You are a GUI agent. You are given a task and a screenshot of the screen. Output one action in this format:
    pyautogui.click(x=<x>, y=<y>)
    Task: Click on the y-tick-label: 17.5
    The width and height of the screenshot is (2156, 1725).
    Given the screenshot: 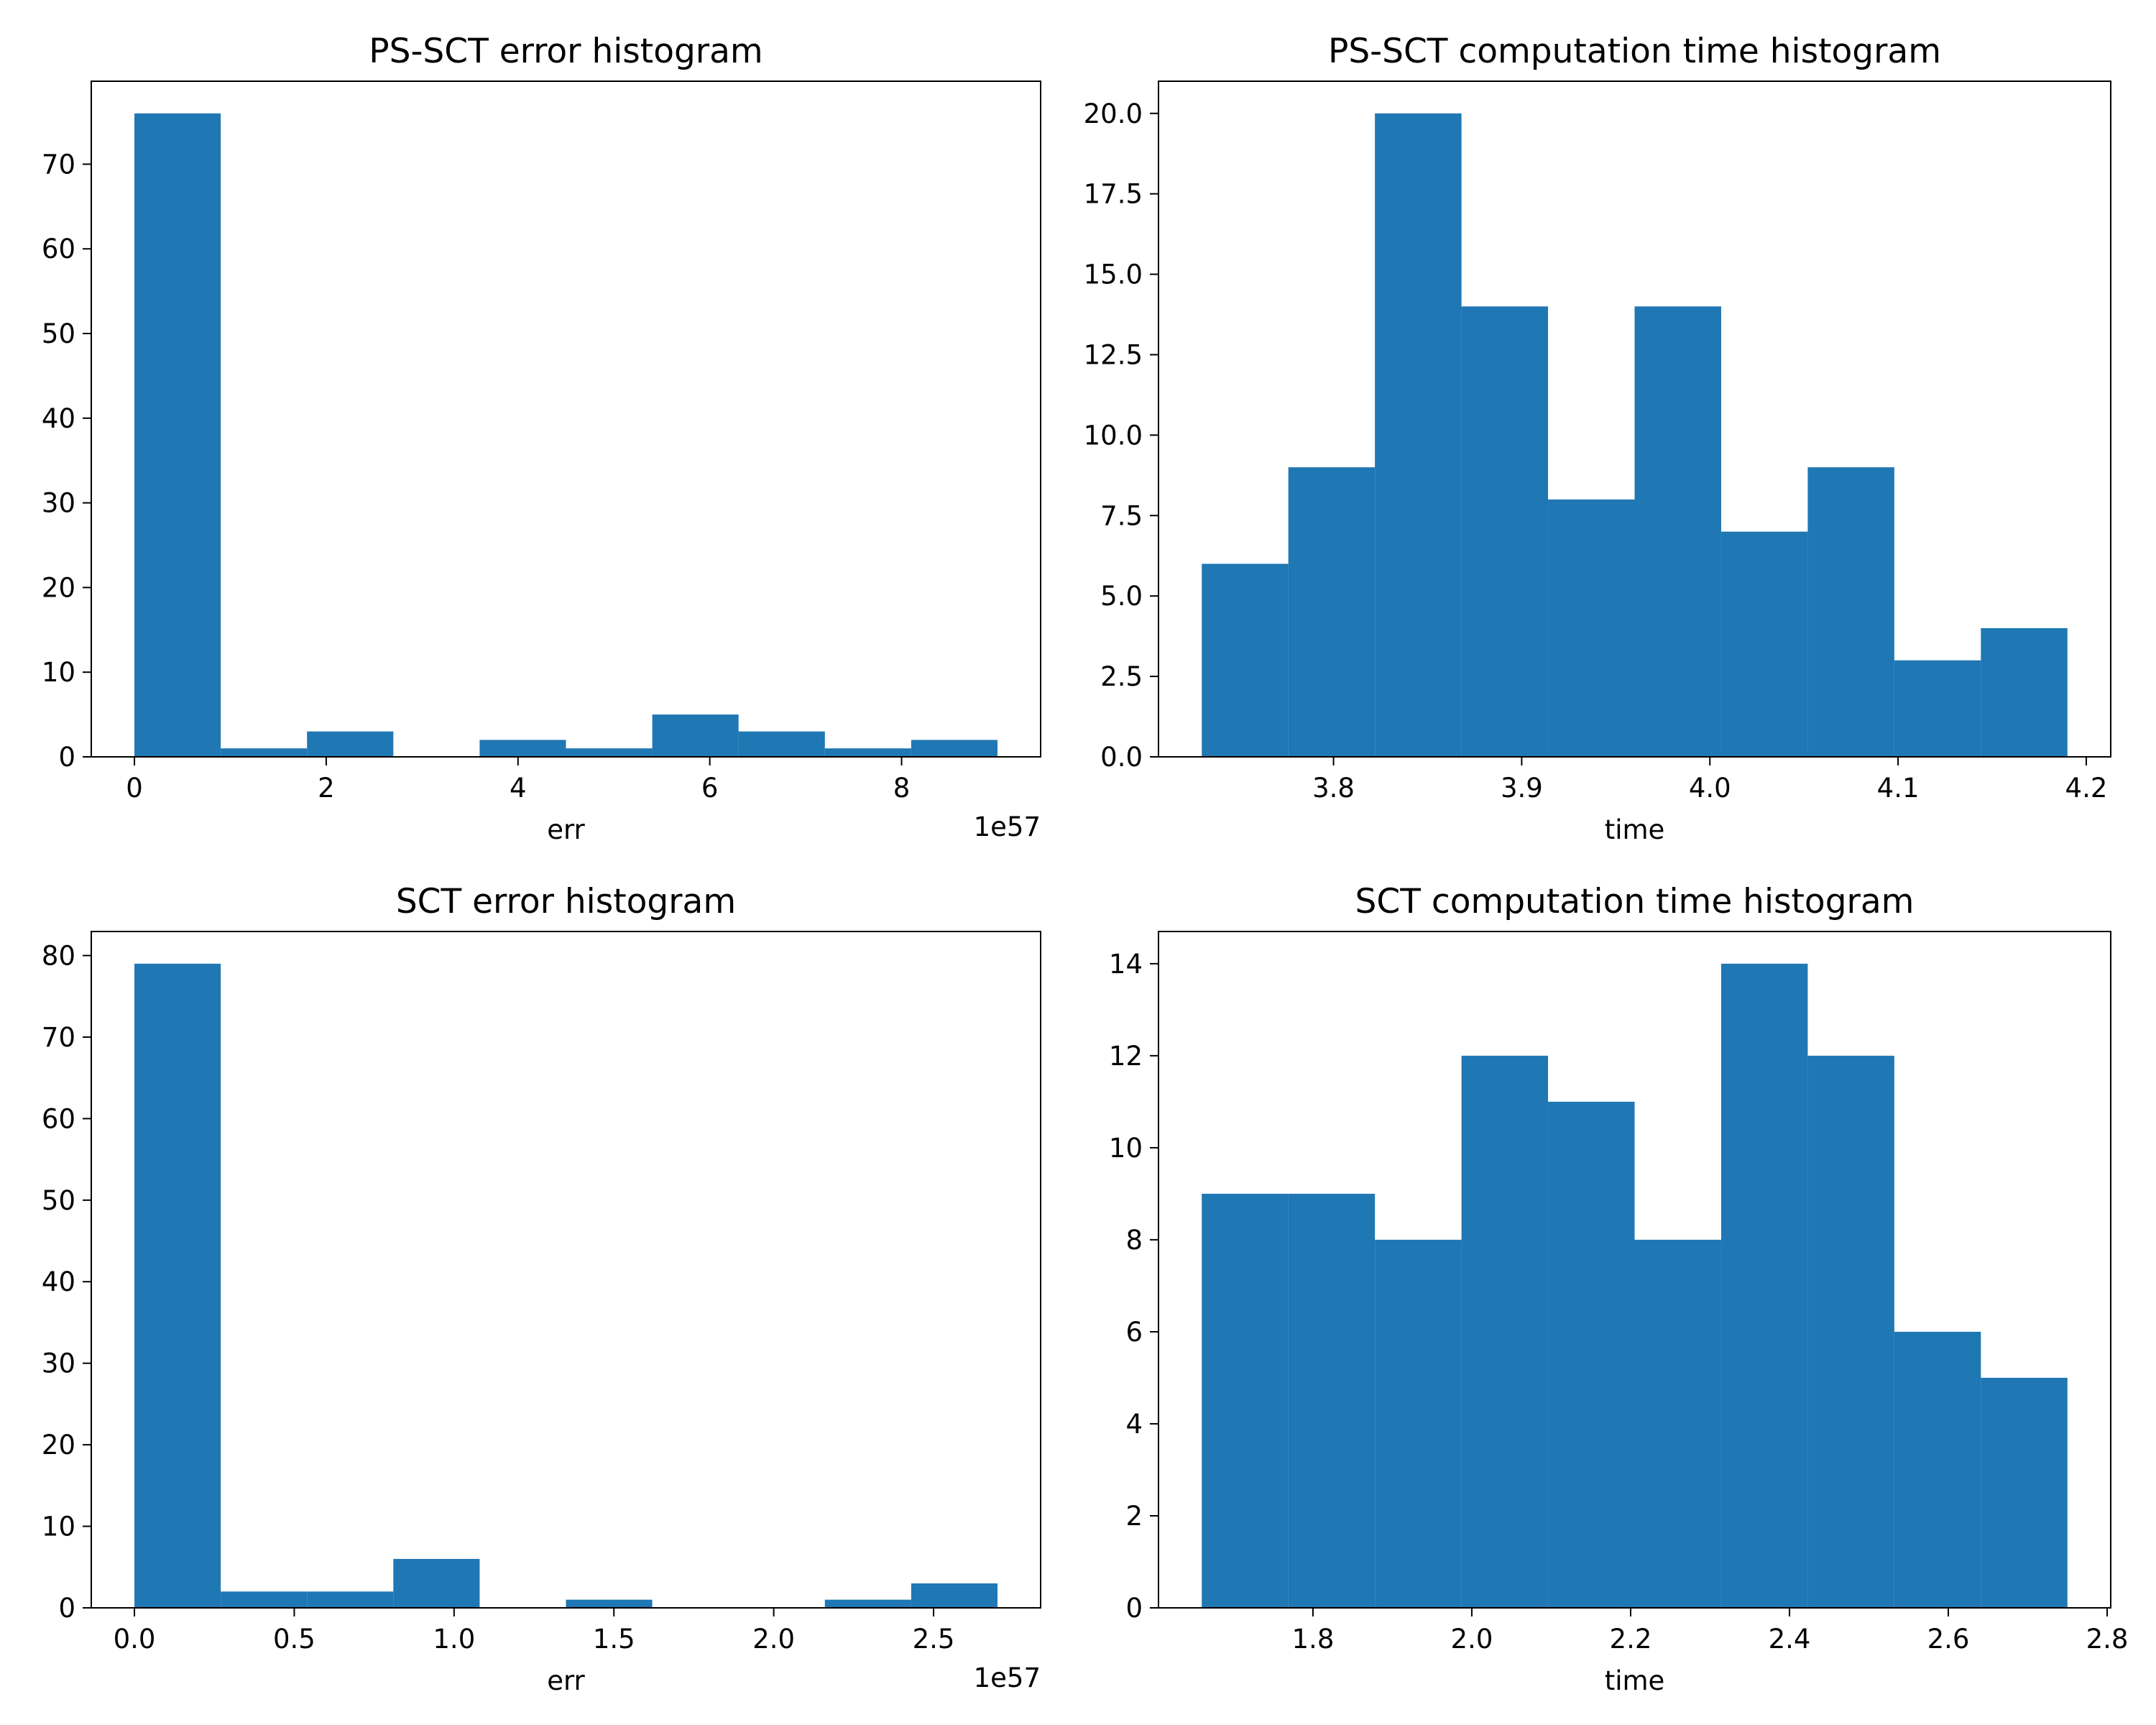 What is the action you would take?
    pyautogui.click(x=1113, y=194)
    